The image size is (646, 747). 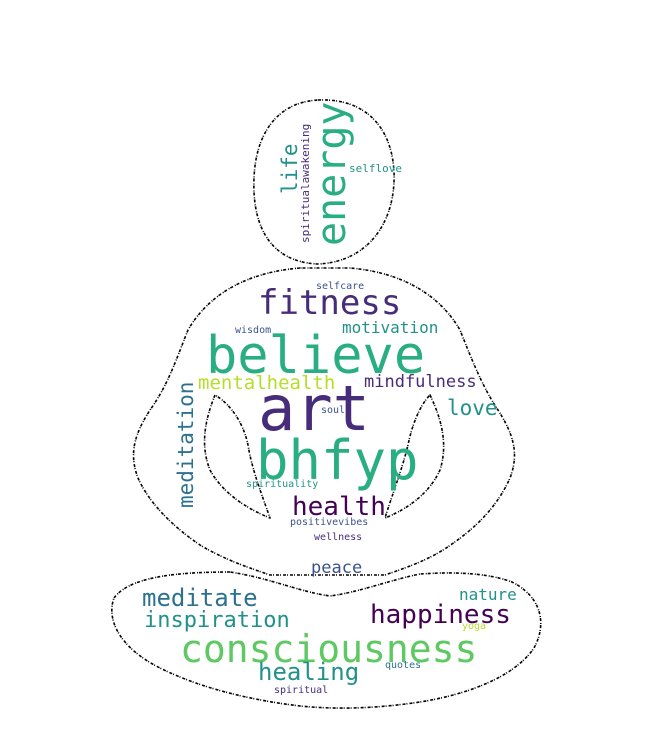 I want to click on word-healing: healing, so click(x=309, y=672).